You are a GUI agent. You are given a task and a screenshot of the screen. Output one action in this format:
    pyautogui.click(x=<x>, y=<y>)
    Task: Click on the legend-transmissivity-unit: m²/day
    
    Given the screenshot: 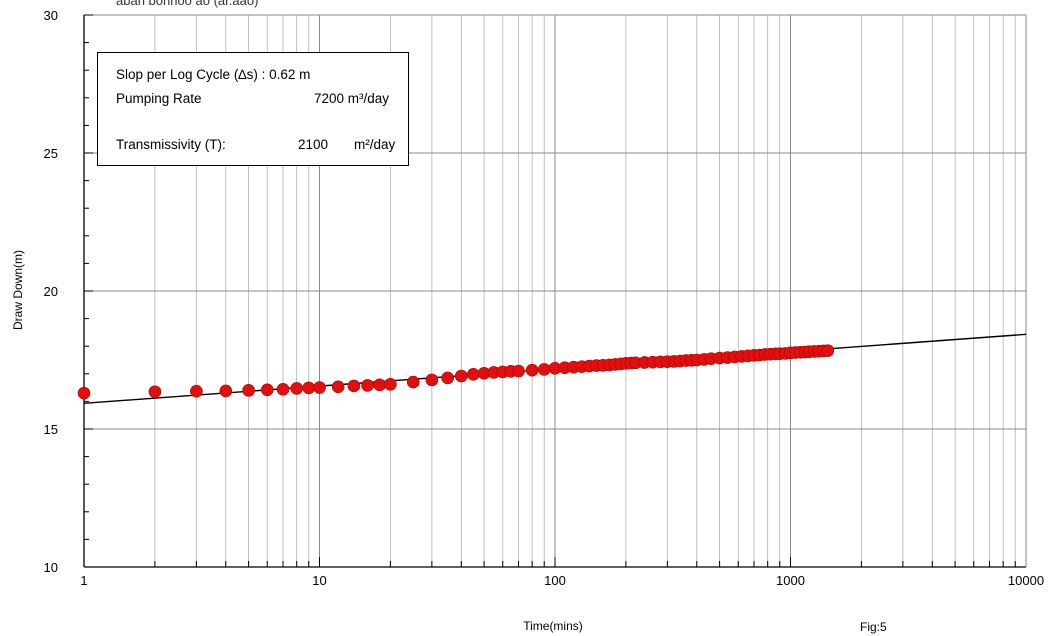 What is the action you would take?
    pyautogui.click(x=375, y=144)
    